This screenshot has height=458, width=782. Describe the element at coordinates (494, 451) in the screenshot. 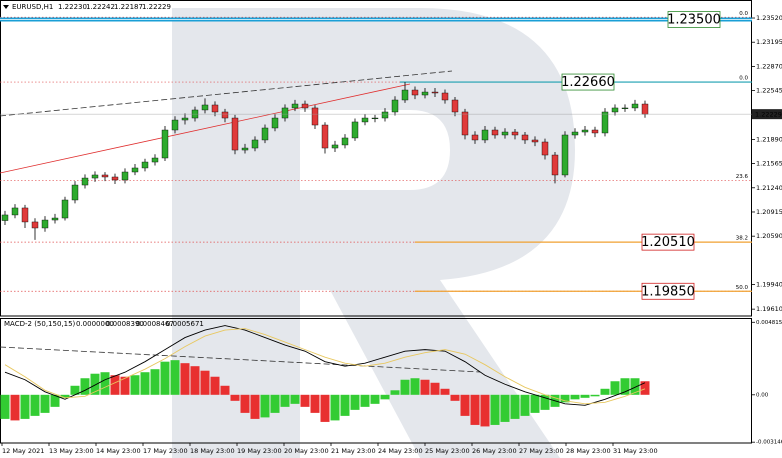

I see `x-tick-label: 26 May 23:00` at that location.